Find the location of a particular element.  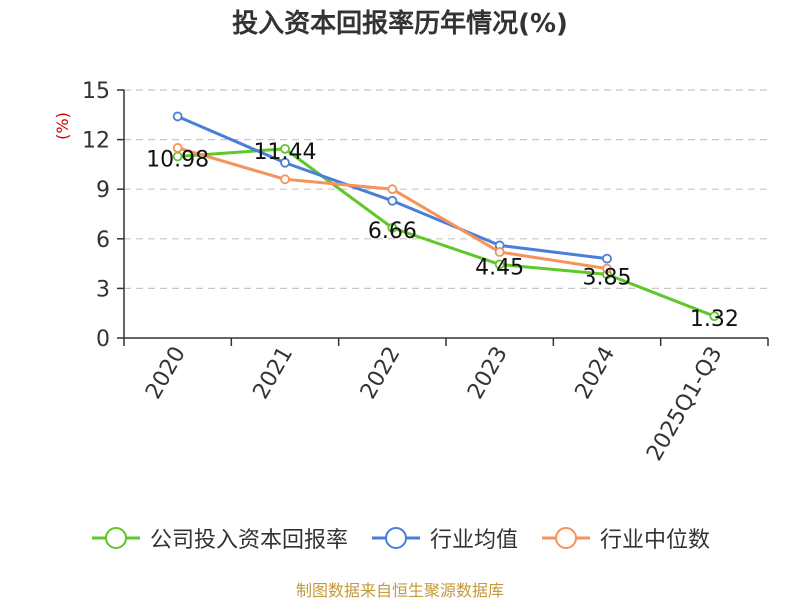

x-tick-label: 2023 is located at coordinates (488, 373).